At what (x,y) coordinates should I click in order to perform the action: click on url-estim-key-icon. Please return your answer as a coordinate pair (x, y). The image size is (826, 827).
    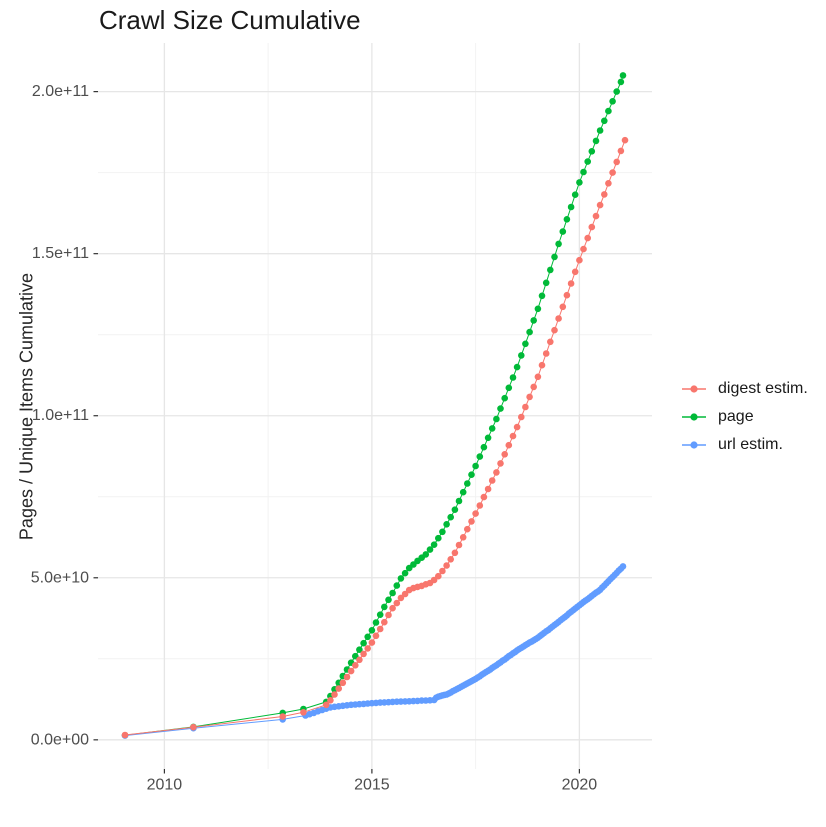
    Looking at the image, I should click on (694, 444).